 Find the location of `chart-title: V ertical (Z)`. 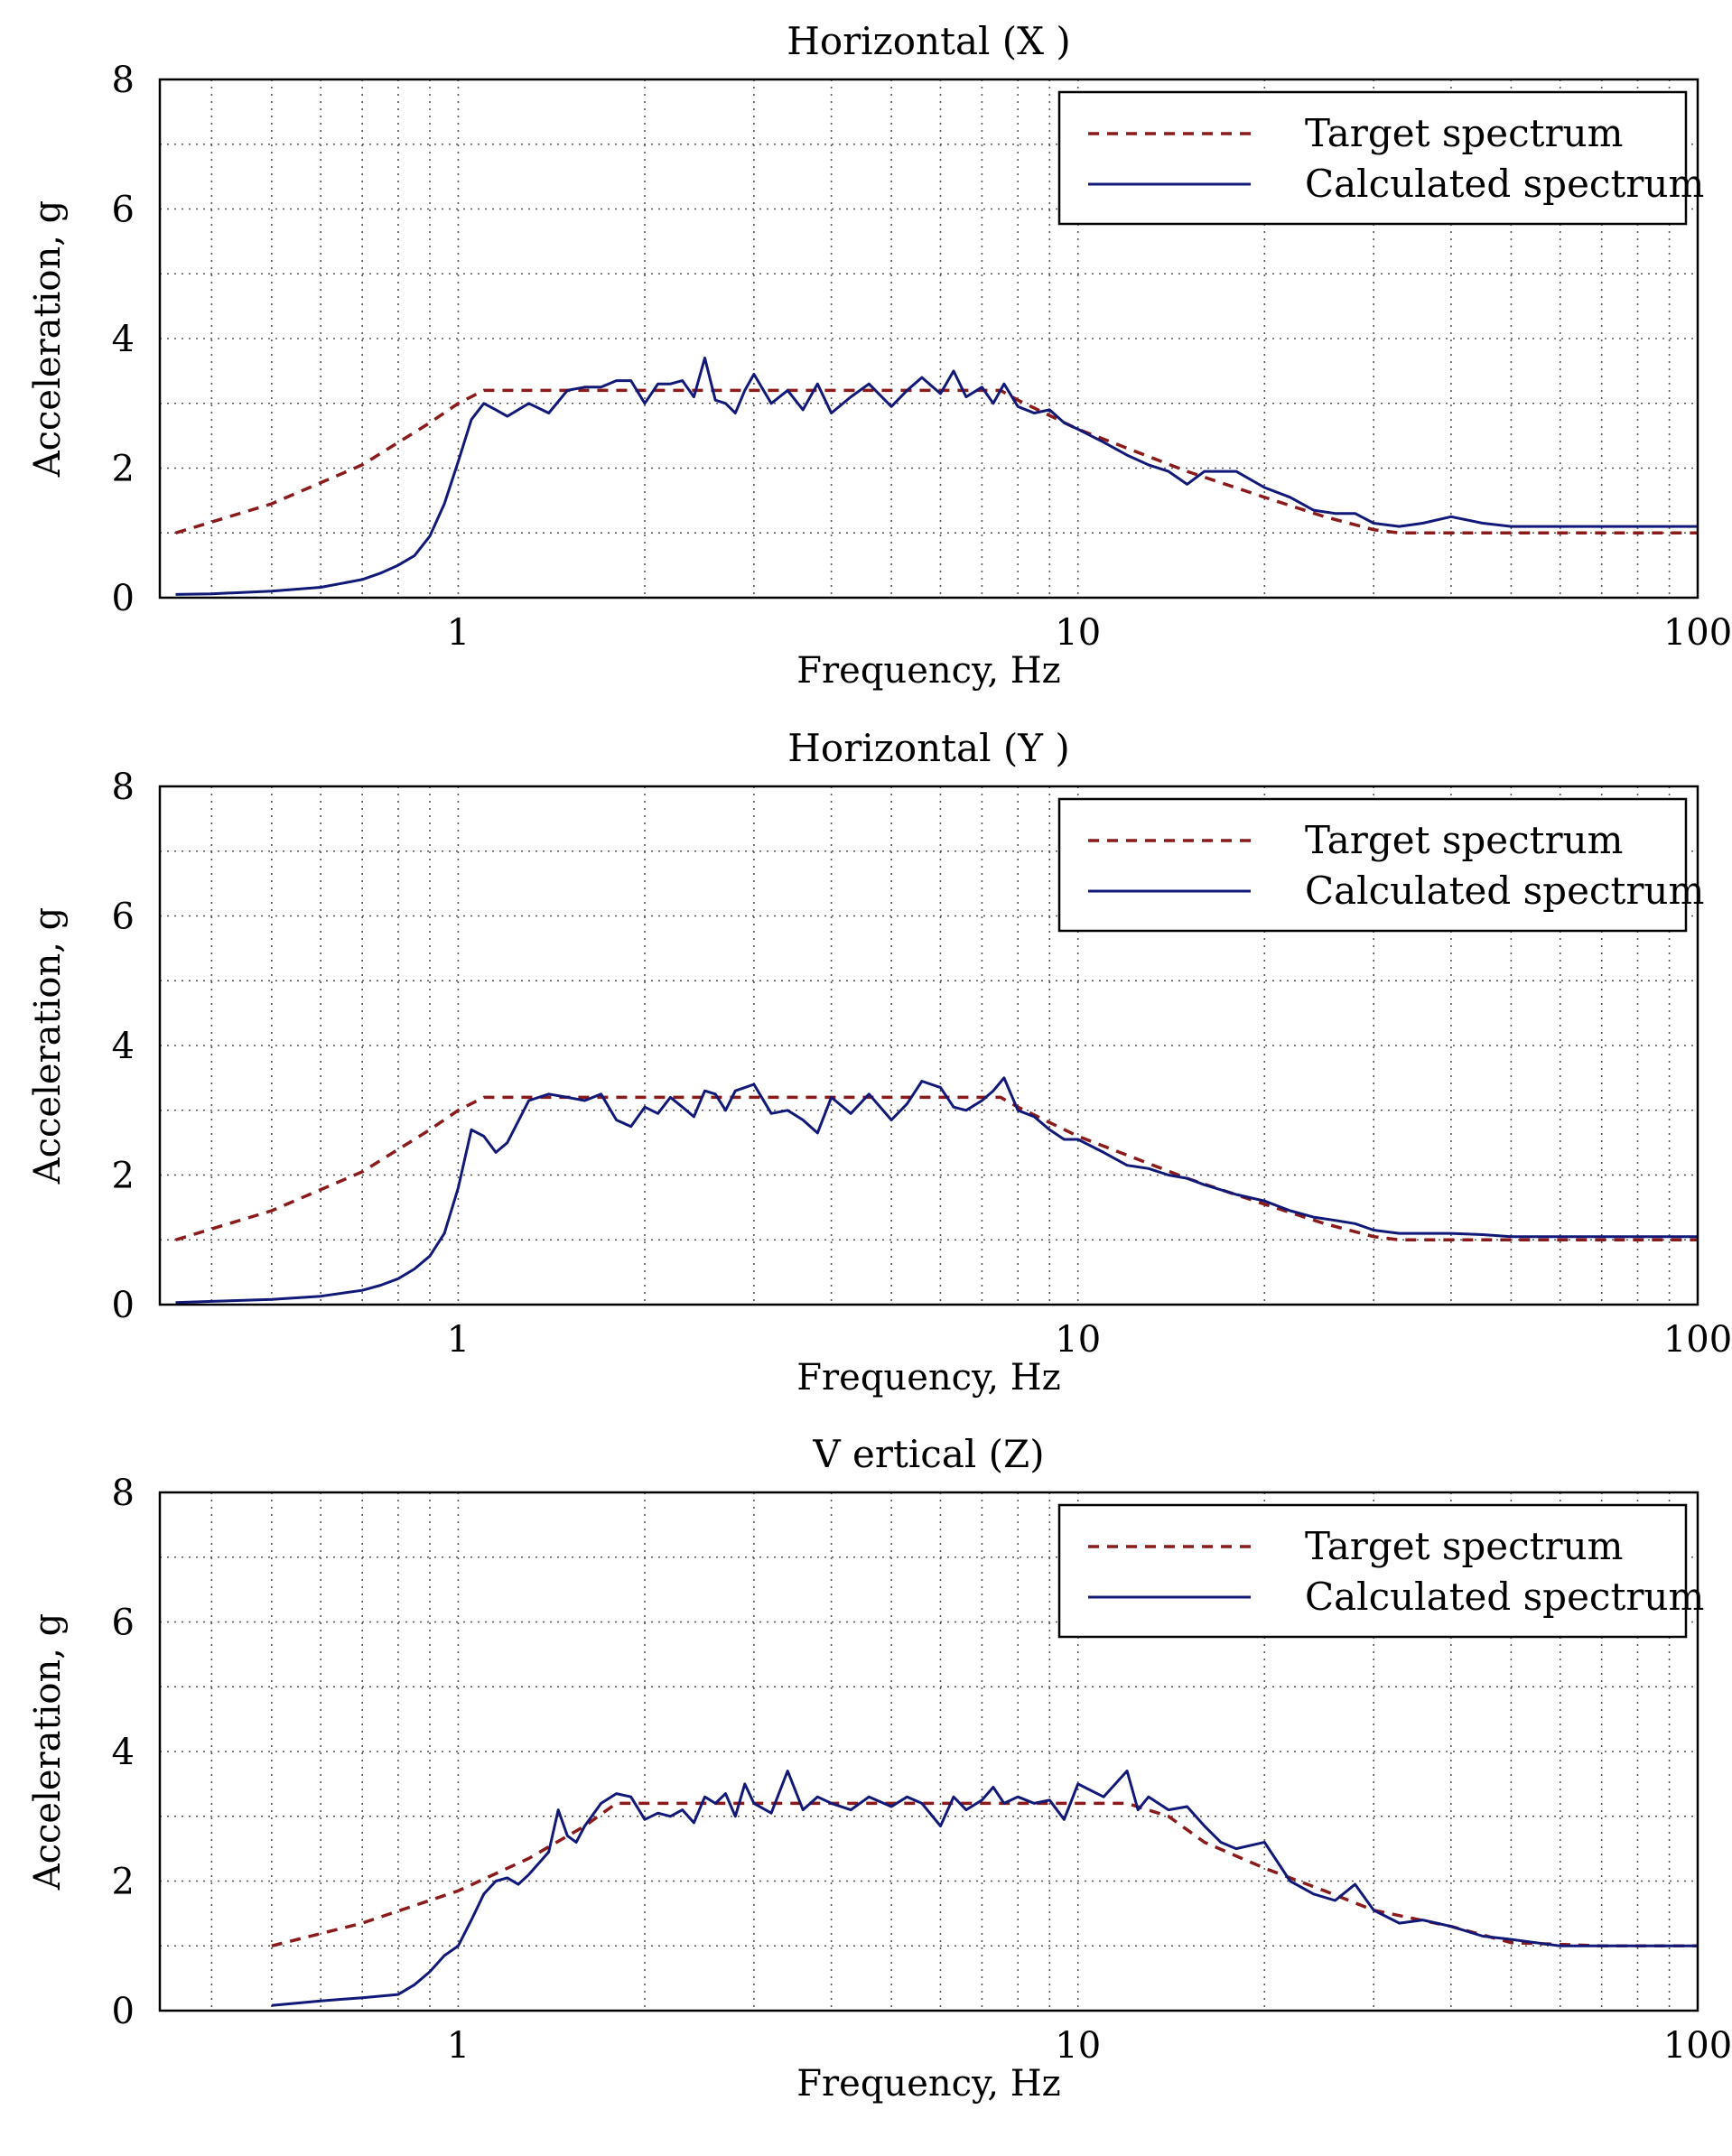

chart-title: V ertical (Z) is located at coordinates (928, 1454).